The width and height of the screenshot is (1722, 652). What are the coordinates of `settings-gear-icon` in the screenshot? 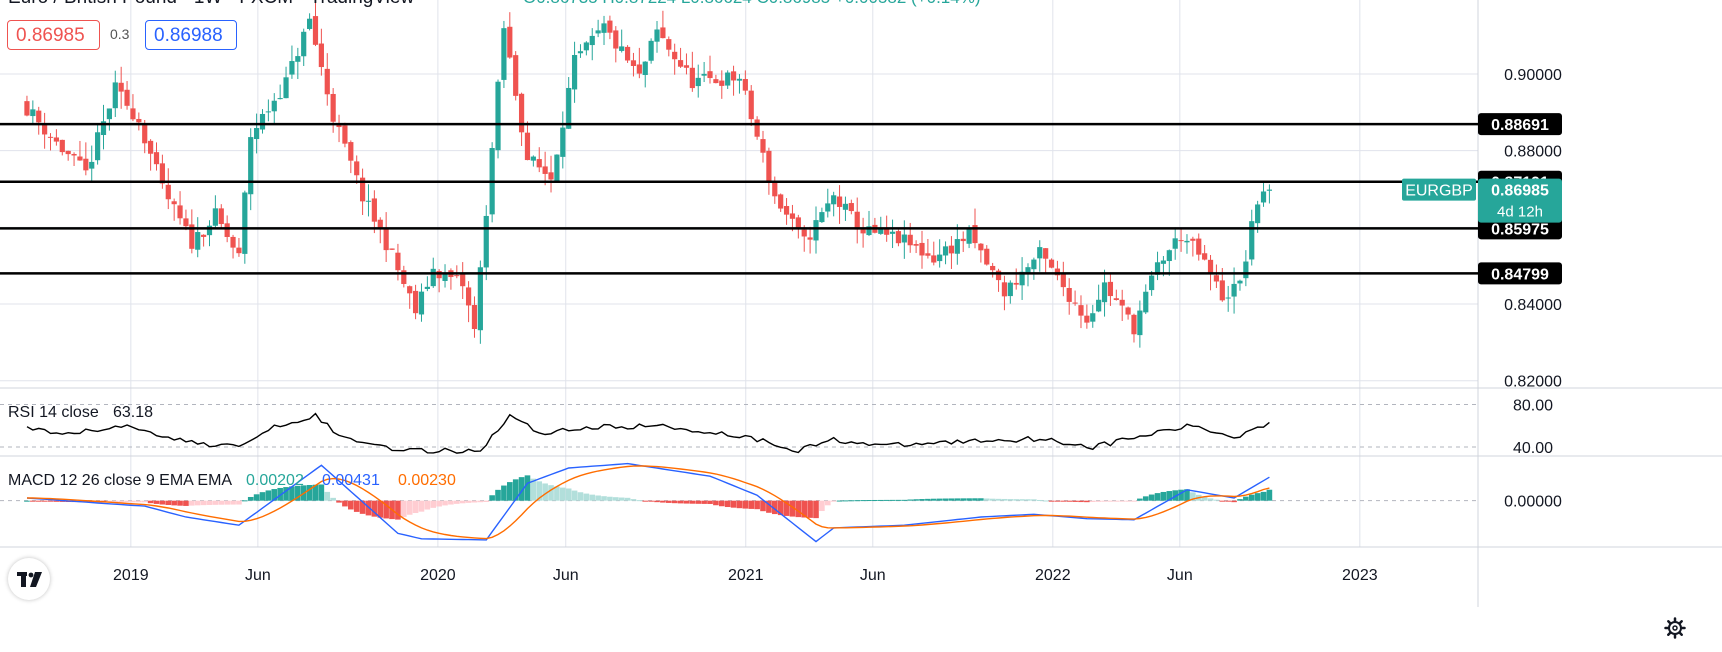 It's located at (1675, 628).